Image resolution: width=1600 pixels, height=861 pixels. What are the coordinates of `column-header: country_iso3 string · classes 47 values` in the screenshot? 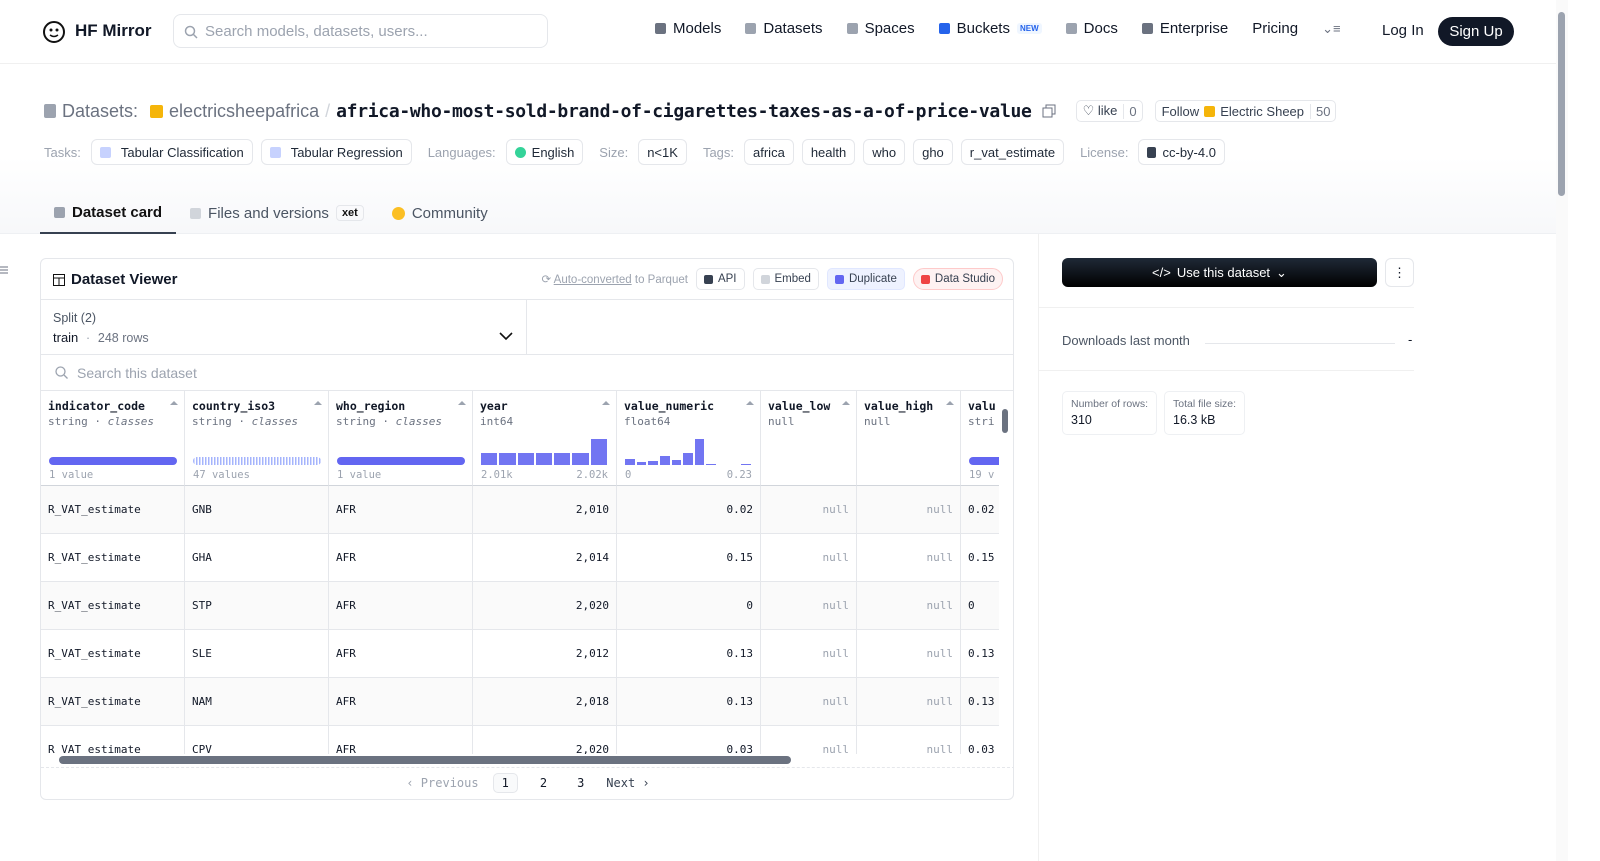 It's located at (257, 438).